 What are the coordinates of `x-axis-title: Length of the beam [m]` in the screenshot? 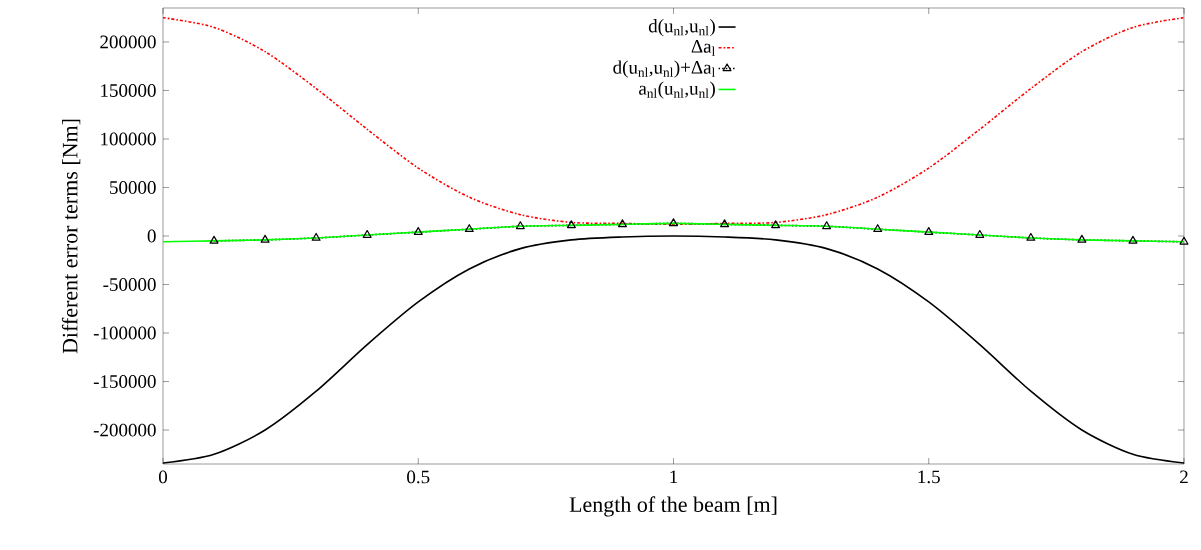 It's located at (673, 506).